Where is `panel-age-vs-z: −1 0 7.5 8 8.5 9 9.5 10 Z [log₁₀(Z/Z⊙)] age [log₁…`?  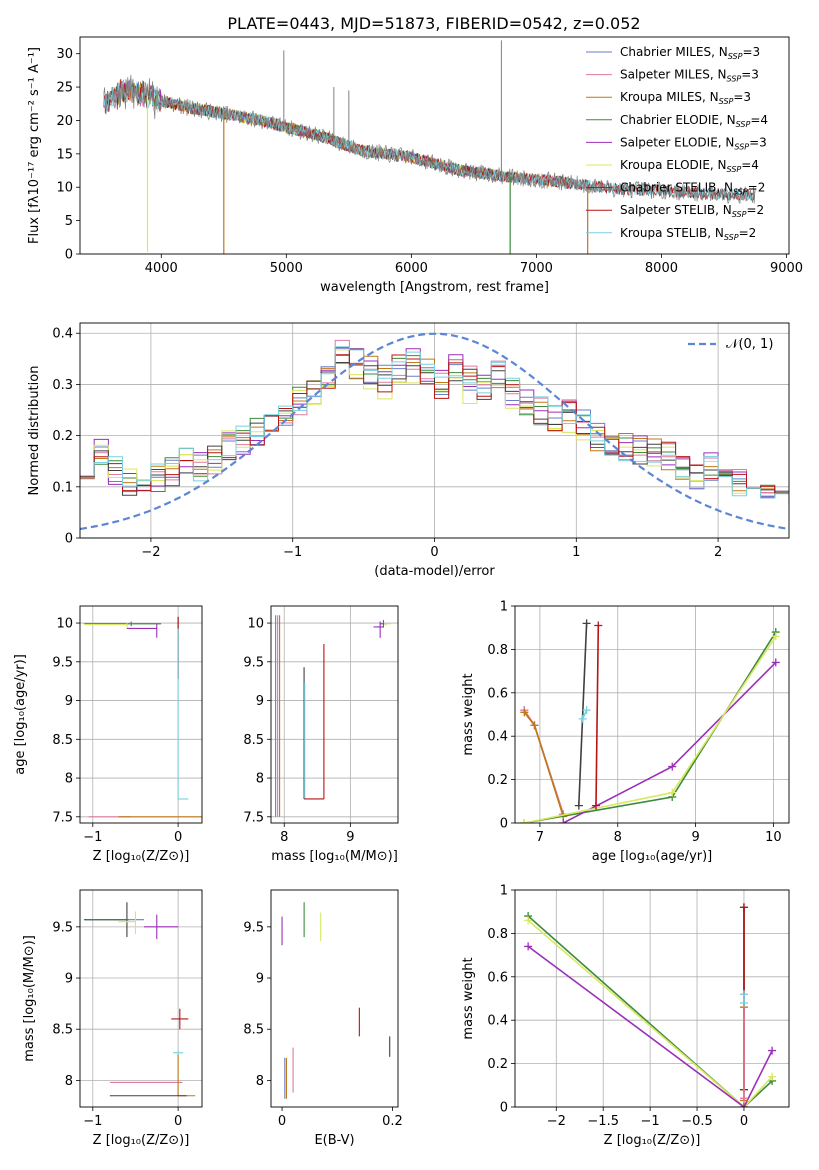 panel-age-vs-z: −1 0 7.5 8 8.5 9 9.5 10 Z [log₁₀(Z/Z⊙)] age [log₁… is located at coordinates (108, 734).